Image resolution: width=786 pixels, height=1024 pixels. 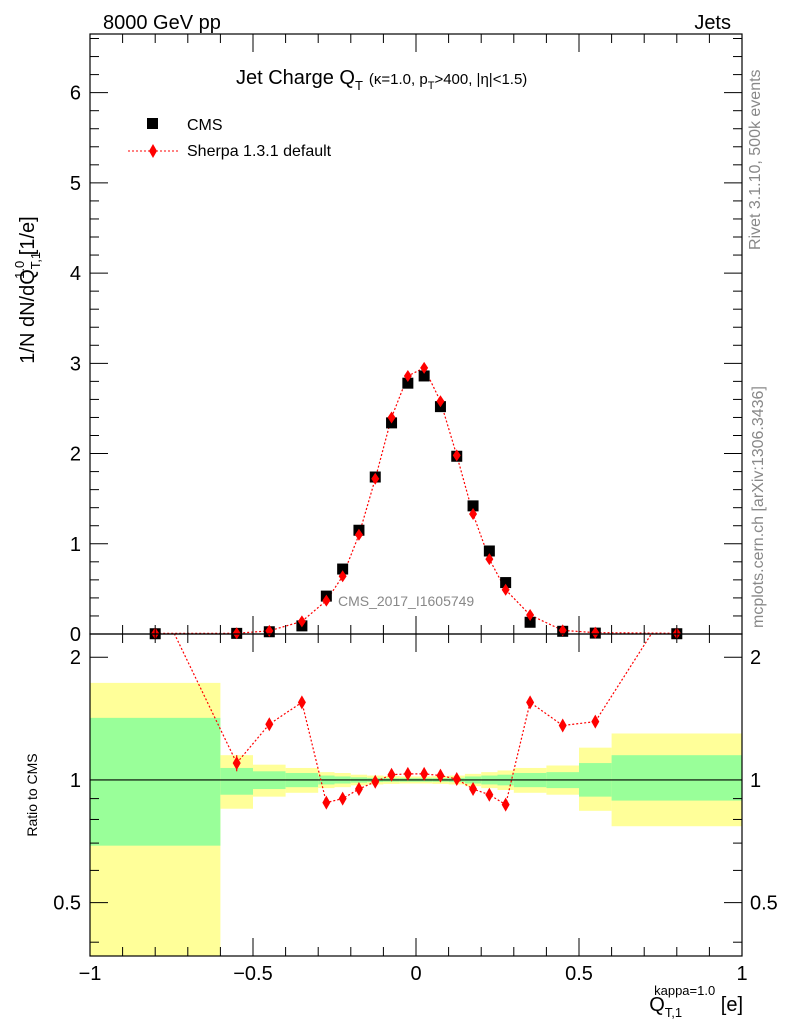 What do you see at coordinates (75, 455) in the screenshot?
I see `main-ytick-label-2: 2` at bounding box center [75, 455].